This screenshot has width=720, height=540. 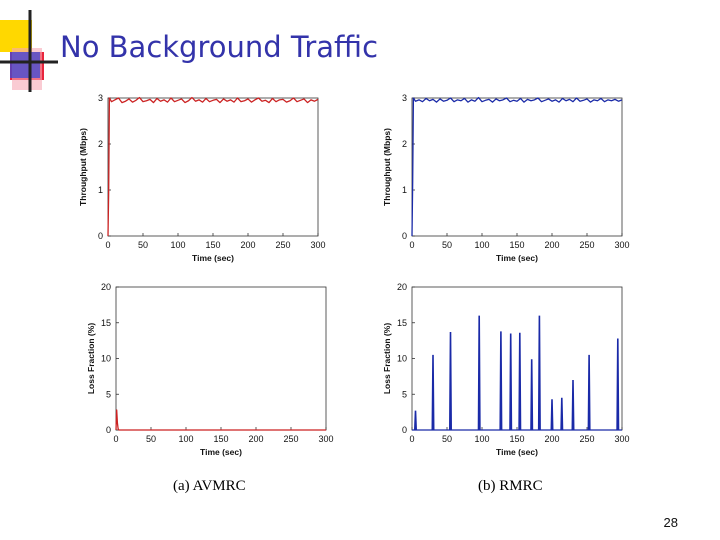 What do you see at coordinates (510, 486) in the screenshot?
I see `caption-rmrc: (b) RMRC` at bounding box center [510, 486].